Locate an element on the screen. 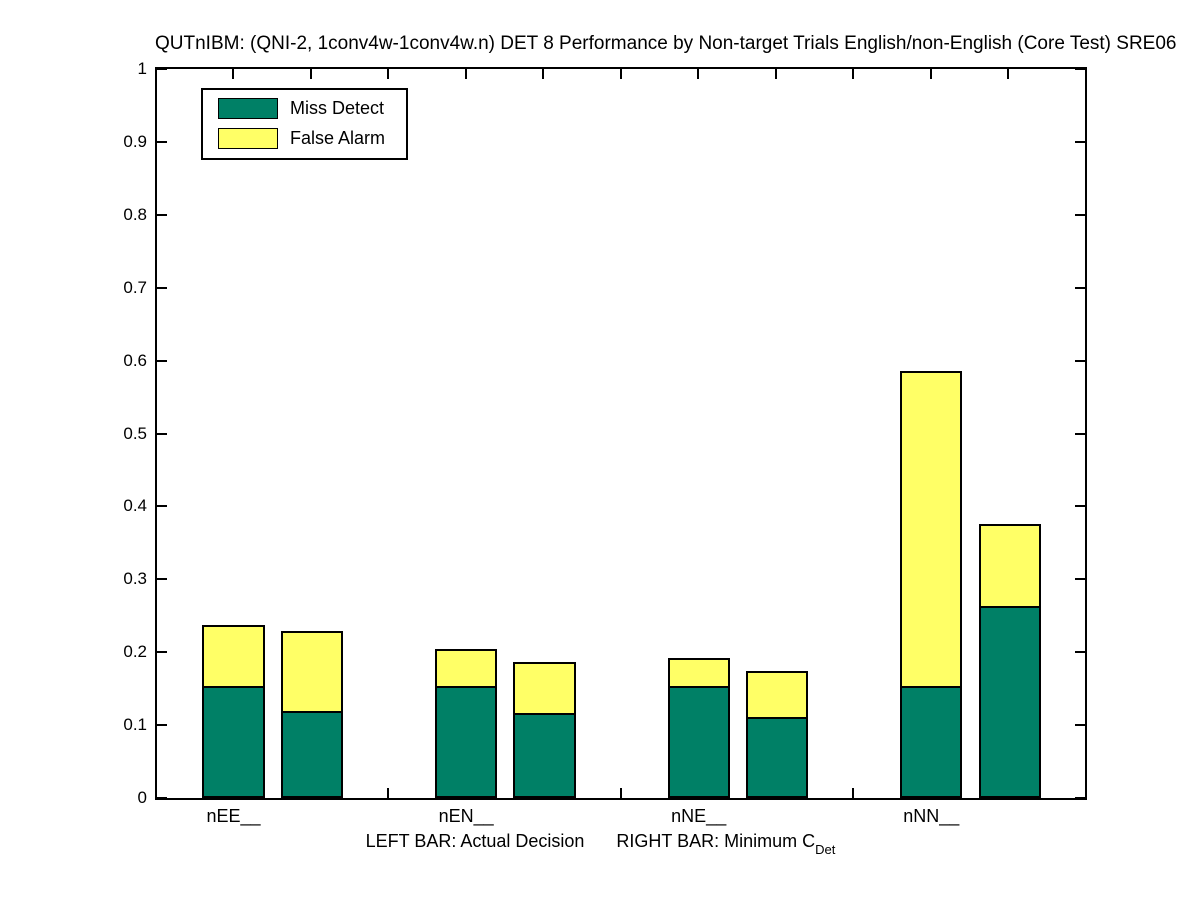 The height and width of the screenshot is (900, 1201). miss-detect-swatch is located at coordinates (248, 108).